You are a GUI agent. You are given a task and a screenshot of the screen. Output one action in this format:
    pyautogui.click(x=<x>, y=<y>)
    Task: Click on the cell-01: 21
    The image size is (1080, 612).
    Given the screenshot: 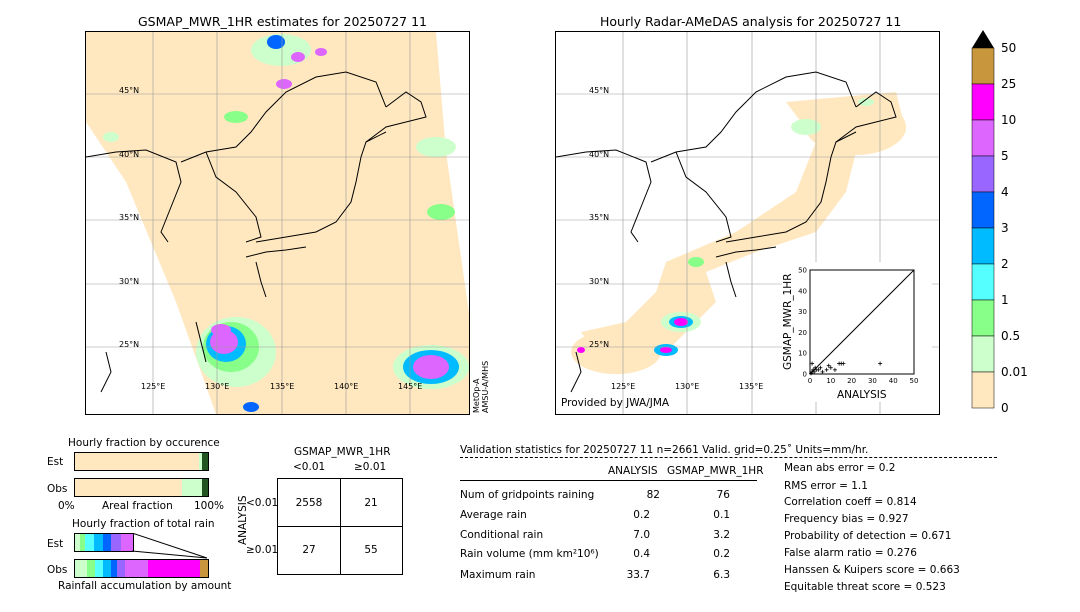 What is the action you would take?
    pyautogui.click(x=371, y=503)
    